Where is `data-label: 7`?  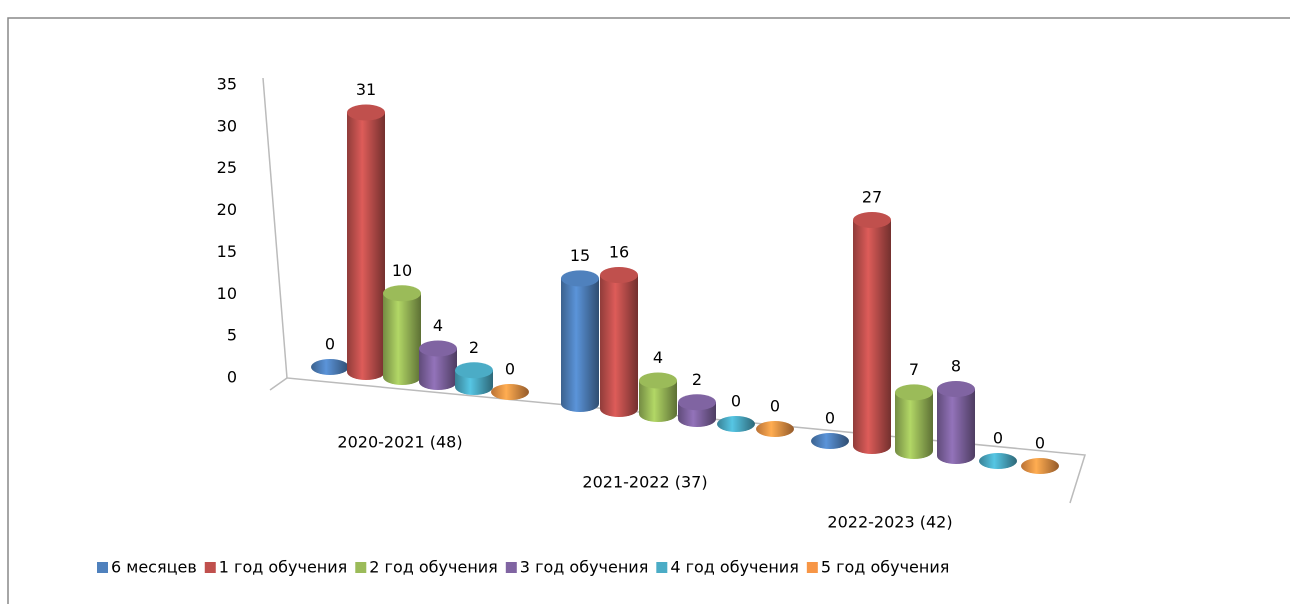
data-label: 7 is located at coordinates (914, 369).